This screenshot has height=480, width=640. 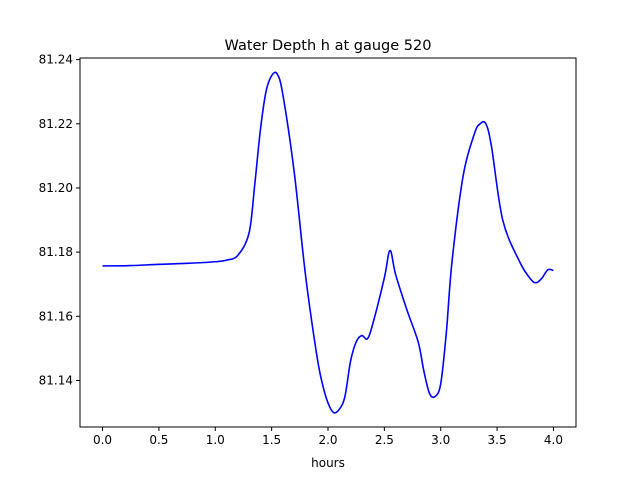 I want to click on x-axis: 0.0 0.5 1.0 1.5 2.0 2.5 3.0 3.5 4.0, so click(x=328, y=437).